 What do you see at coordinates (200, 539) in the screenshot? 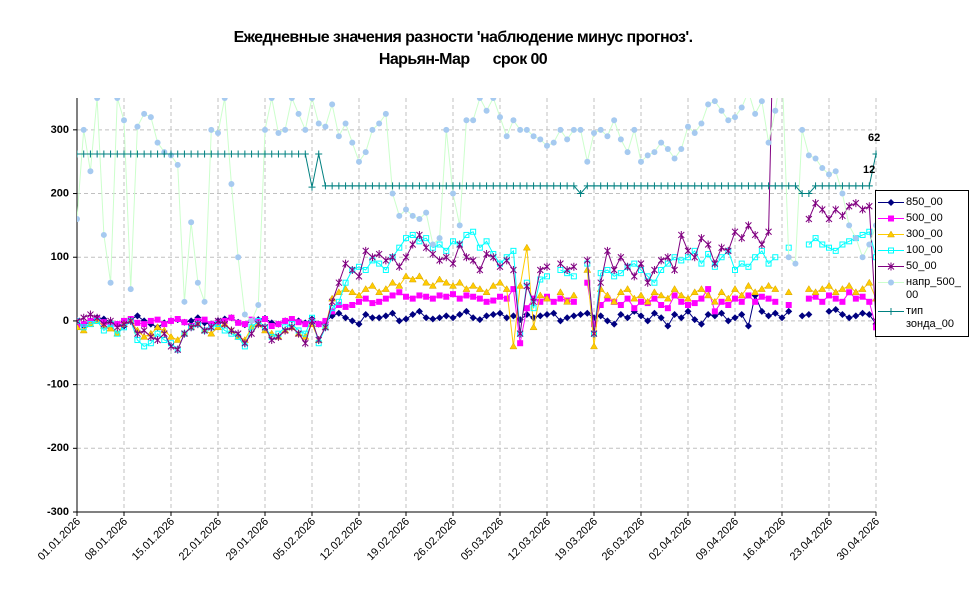
I see `x-tick-label: 22.01.2026` at bounding box center [200, 539].